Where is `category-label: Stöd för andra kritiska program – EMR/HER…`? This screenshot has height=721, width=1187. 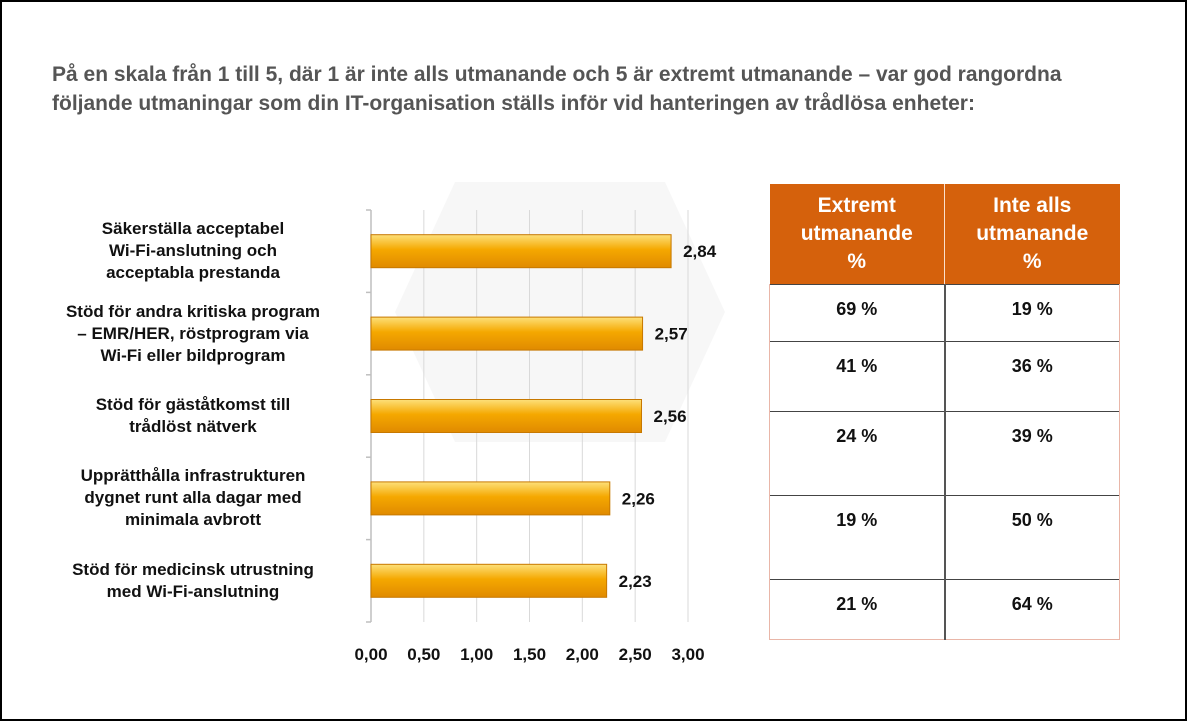
category-label: Stöd för andra kritiska program – EMR/HER… is located at coordinates (193, 334).